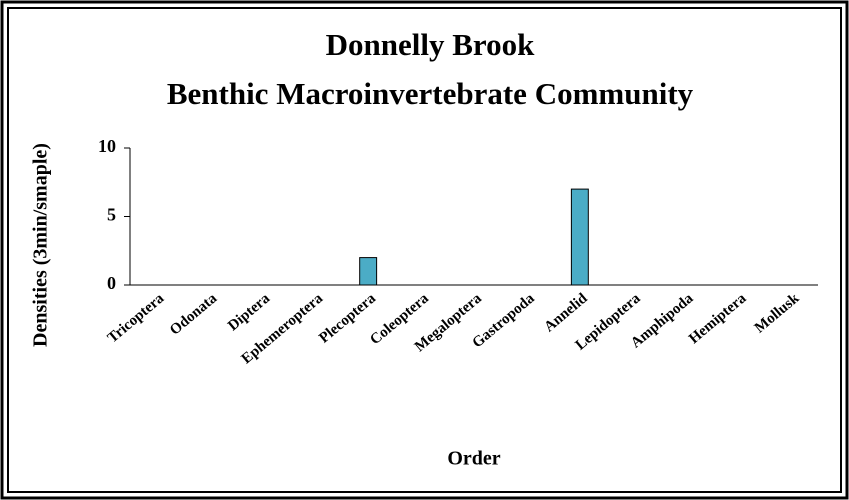 The height and width of the screenshot is (500, 849). Describe the element at coordinates (111, 283) in the screenshot. I see `y-tick-label: 0` at that location.